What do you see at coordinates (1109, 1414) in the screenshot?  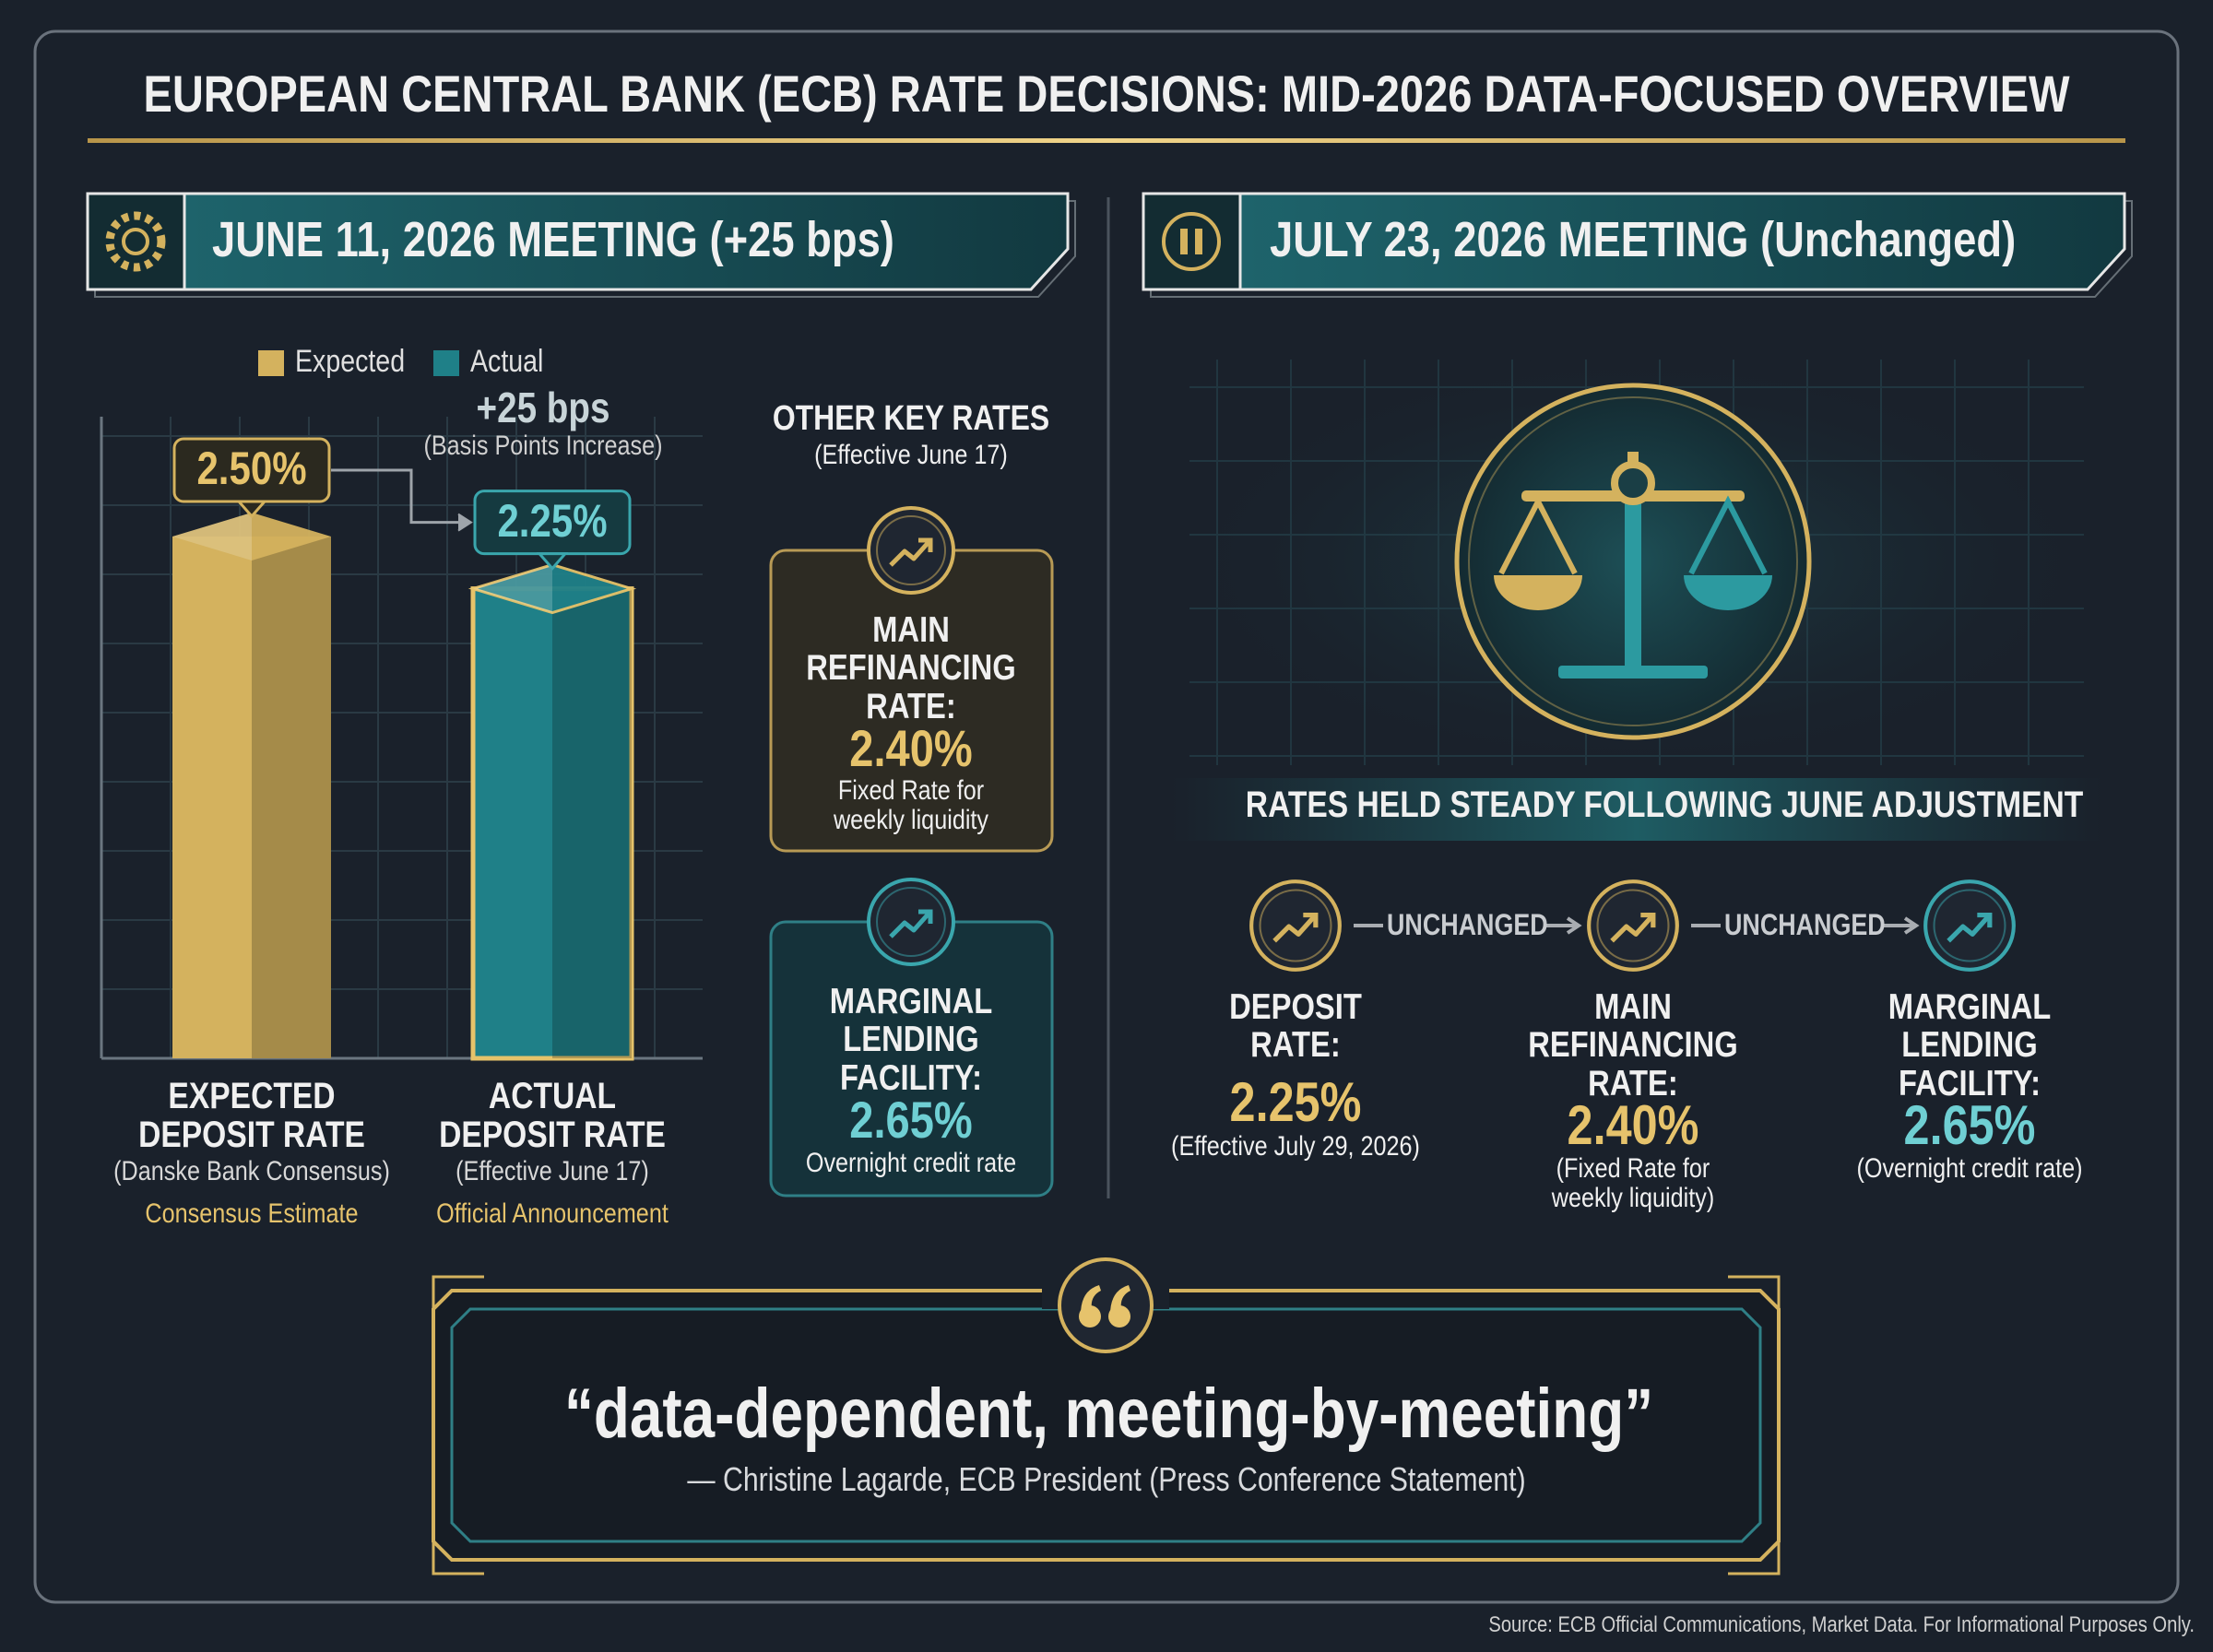 I see `quote-text: “data-dependent, meeting-by-meeting”` at bounding box center [1109, 1414].